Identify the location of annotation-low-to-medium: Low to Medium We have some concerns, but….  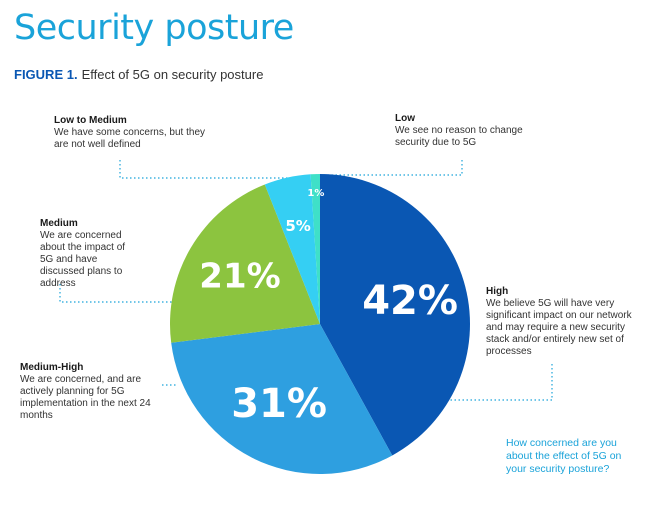
(134, 133).